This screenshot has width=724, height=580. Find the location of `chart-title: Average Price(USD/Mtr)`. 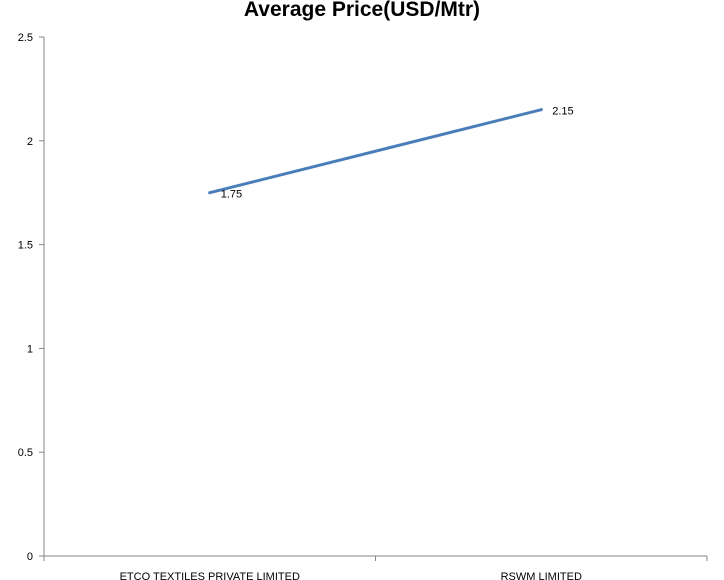

chart-title: Average Price(USD/Mtr) is located at coordinates (362, 10).